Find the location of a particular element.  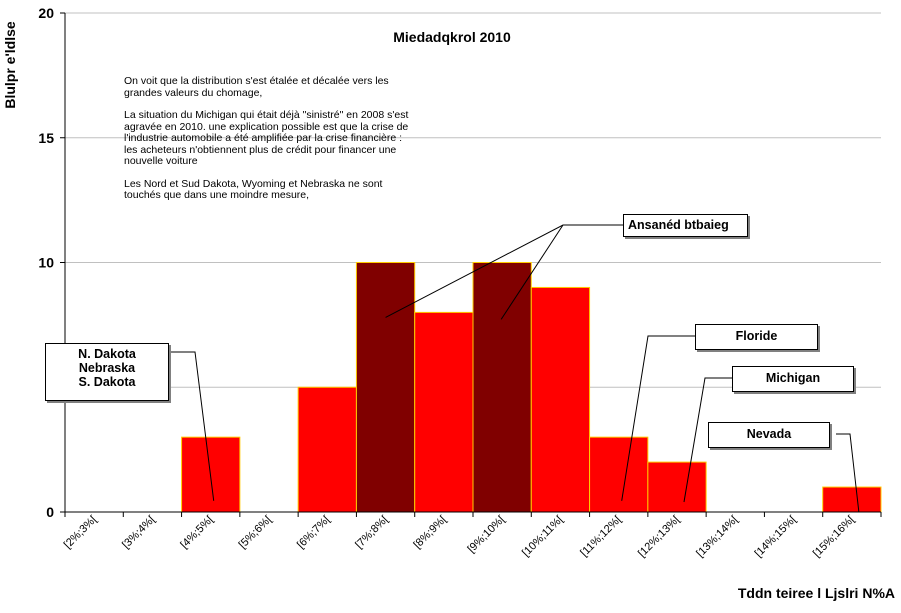

callout-dakota-nebraska: N. Dakota Nebraska S. Dakota is located at coordinates (107, 372).